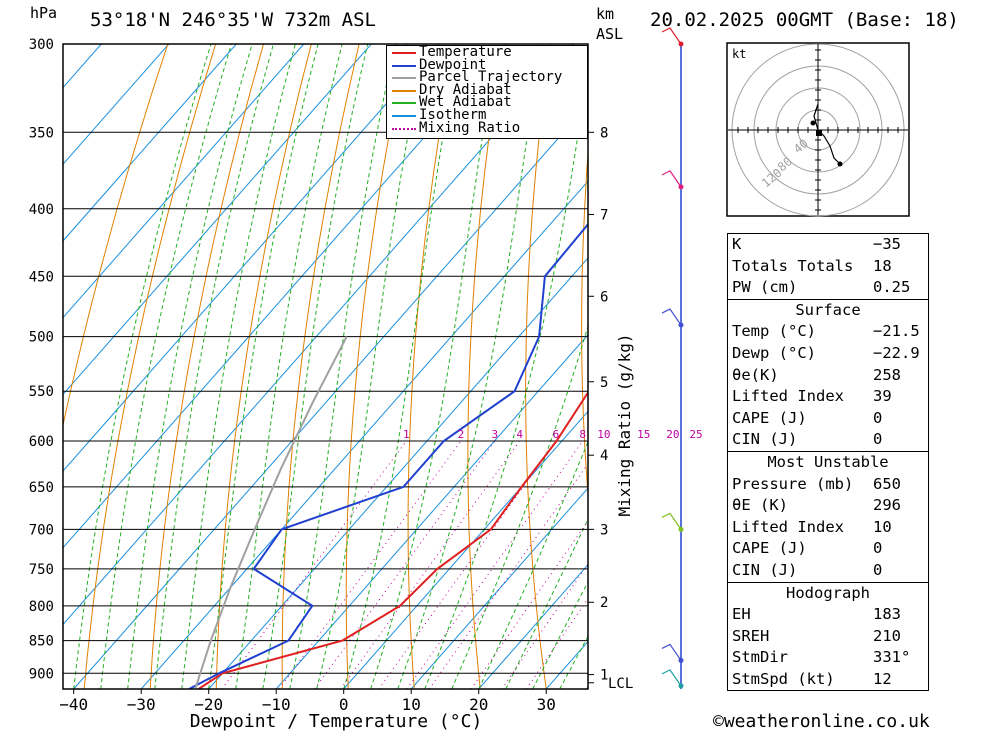  I want to click on indices-value: 39, so click(882, 396).